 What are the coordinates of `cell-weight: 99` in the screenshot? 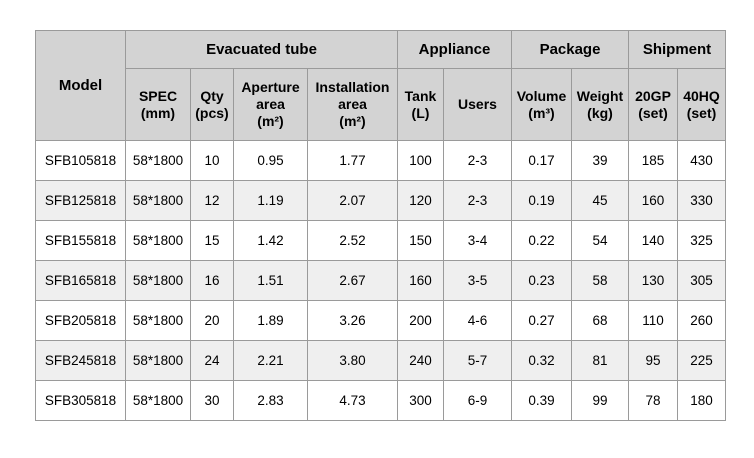 It's located at (600, 400).